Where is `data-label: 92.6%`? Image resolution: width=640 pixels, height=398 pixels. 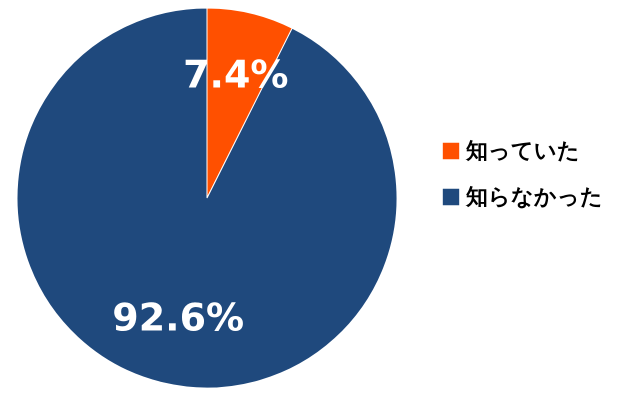
data-label: 92.6% is located at coordinates (178, 318).